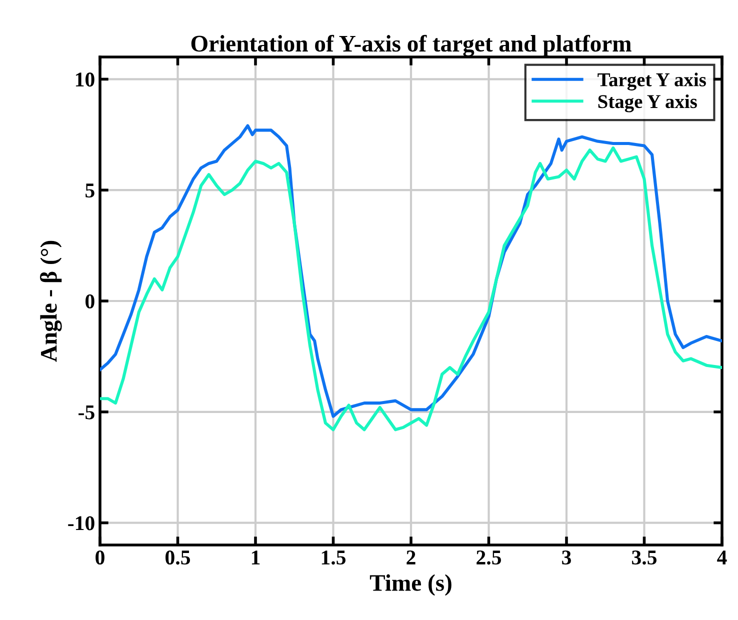 This screenshot has height=620, width=738. I want to click on x-tick-label: 2.5, so click(489, 557).